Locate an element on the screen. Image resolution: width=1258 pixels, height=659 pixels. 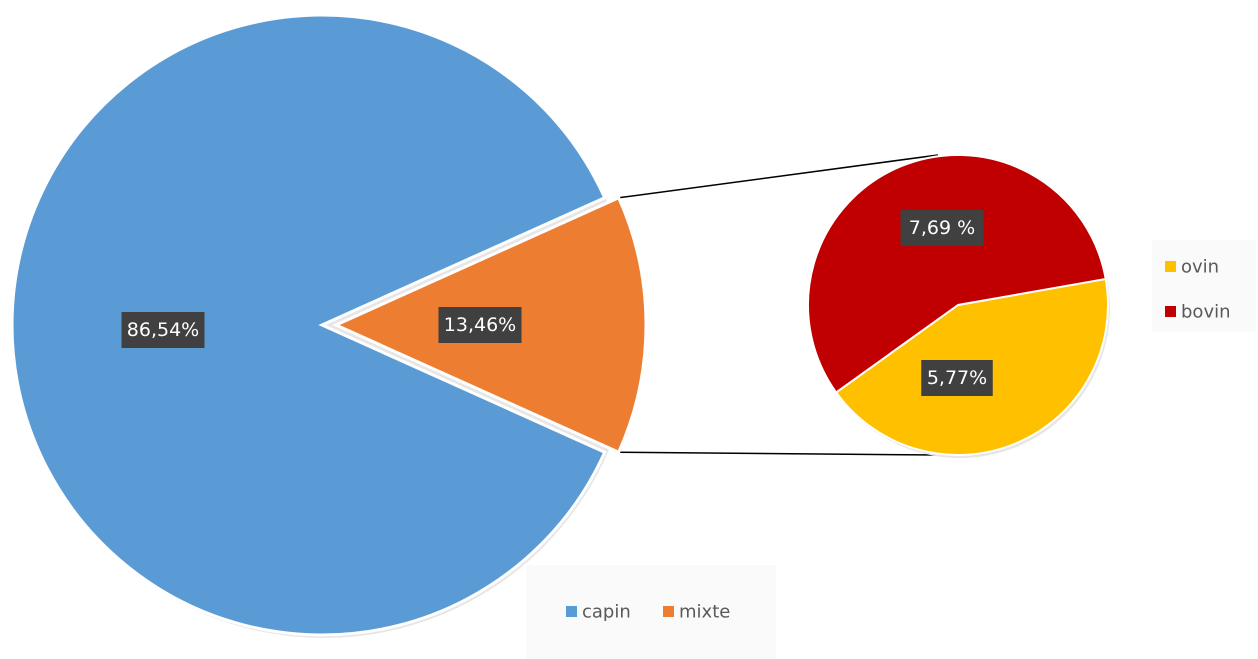
legend-main-background is located at coordinates (651, 612).